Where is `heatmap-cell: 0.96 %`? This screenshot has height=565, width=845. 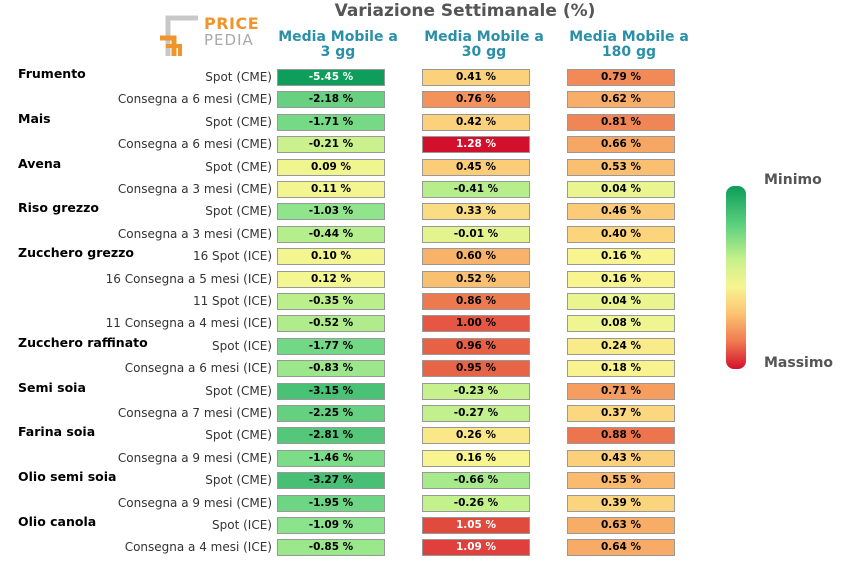 heatmap-cell: 0.96 % is located at coordinates (476, 346).